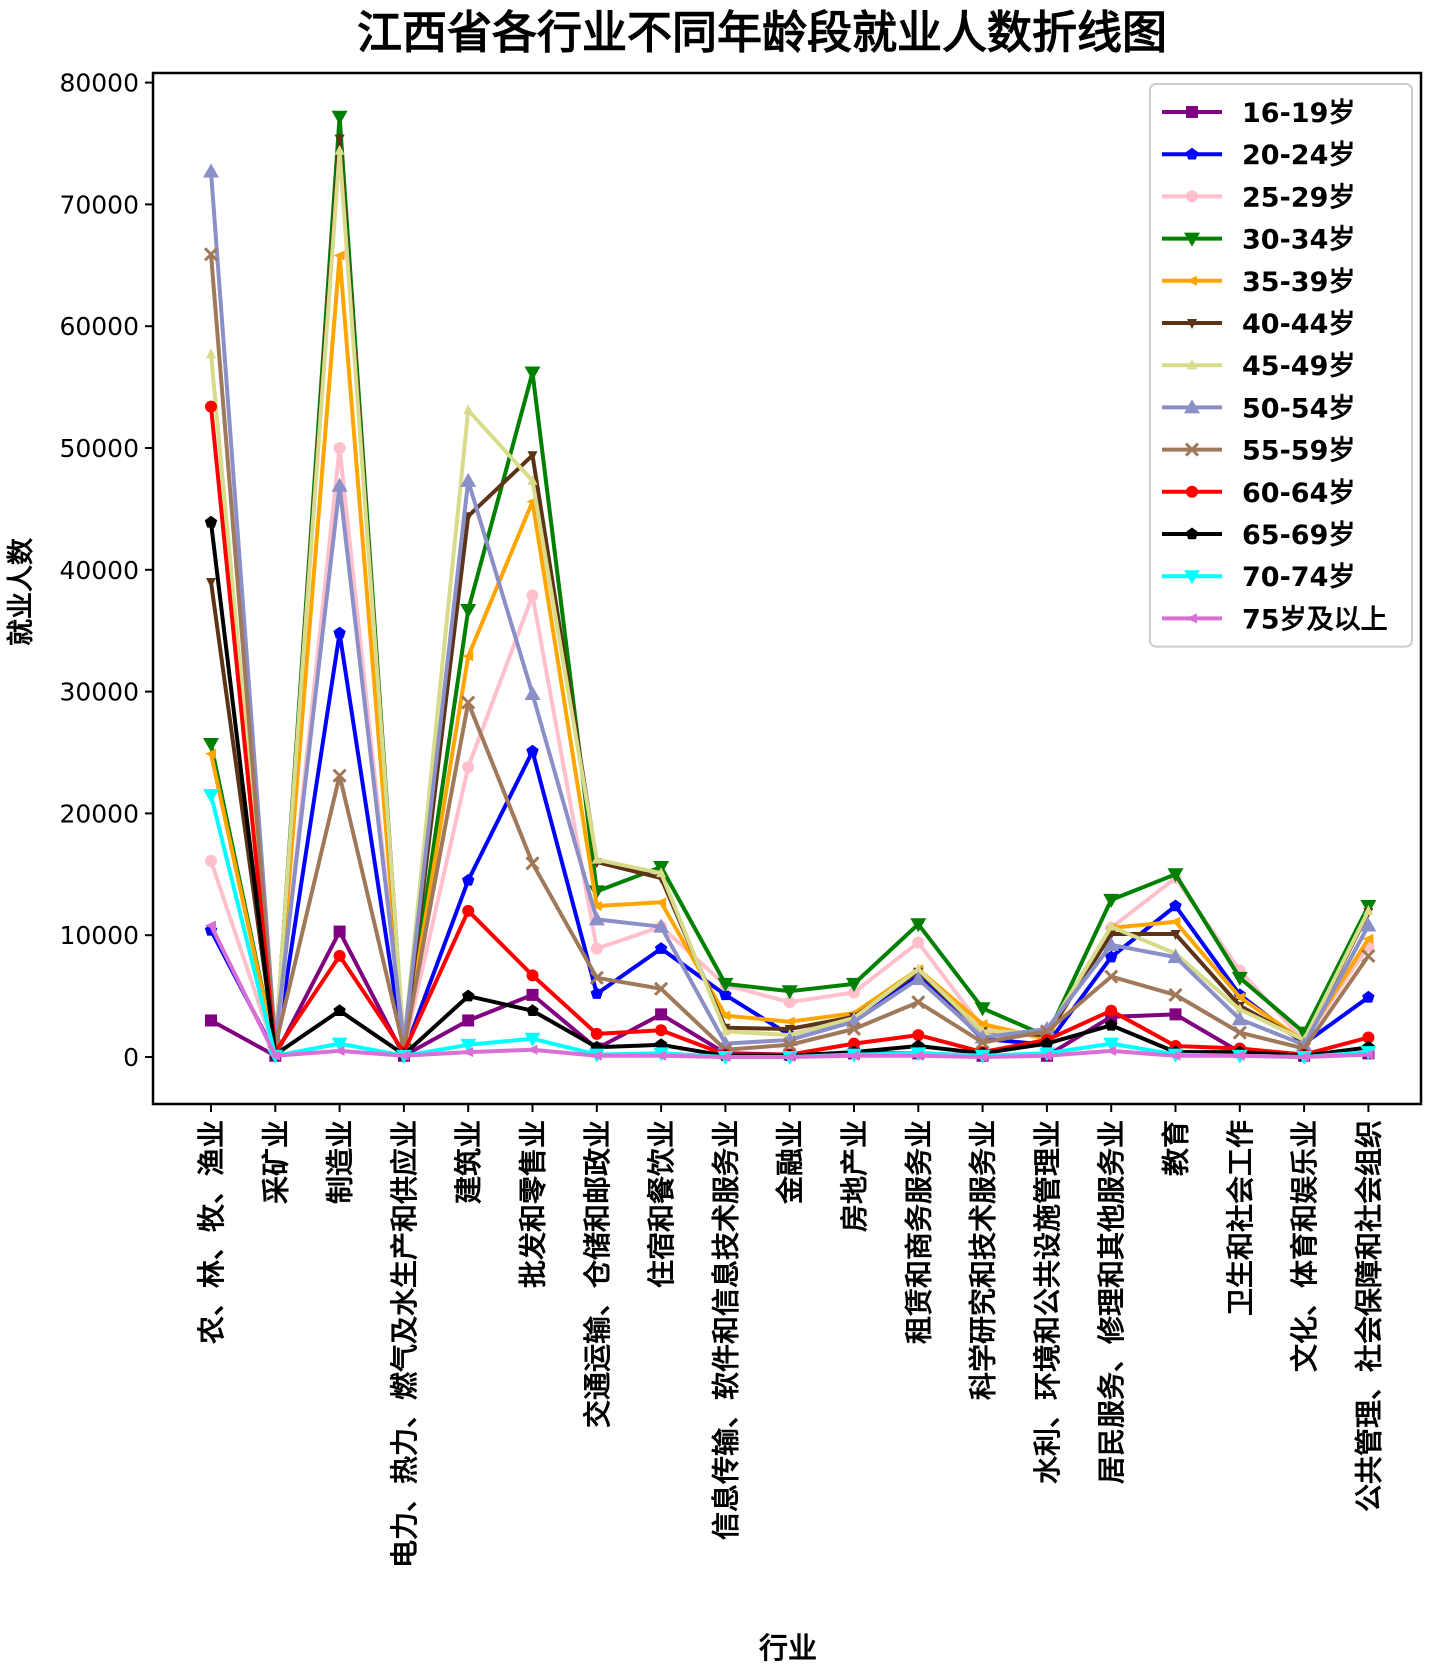  Describe the element at coordinates (533, 1204) in the screenshot. I see `x-tick-label: 批发和零售业` at that location.